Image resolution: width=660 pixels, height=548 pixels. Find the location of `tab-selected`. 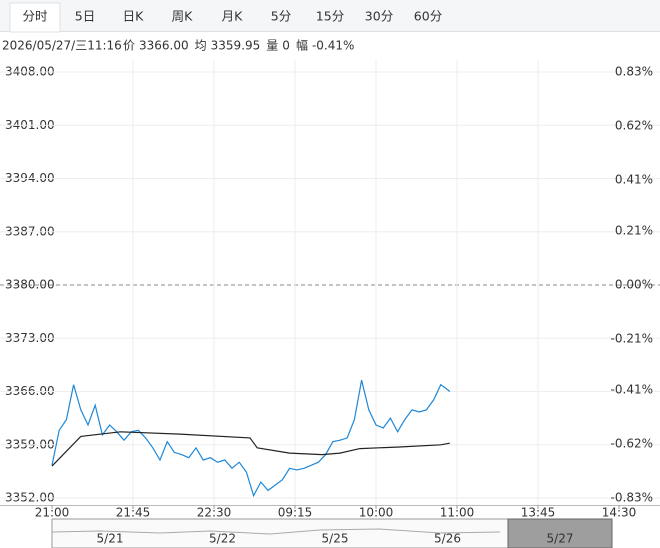

tab-selected is located at coordinates (35, 17).